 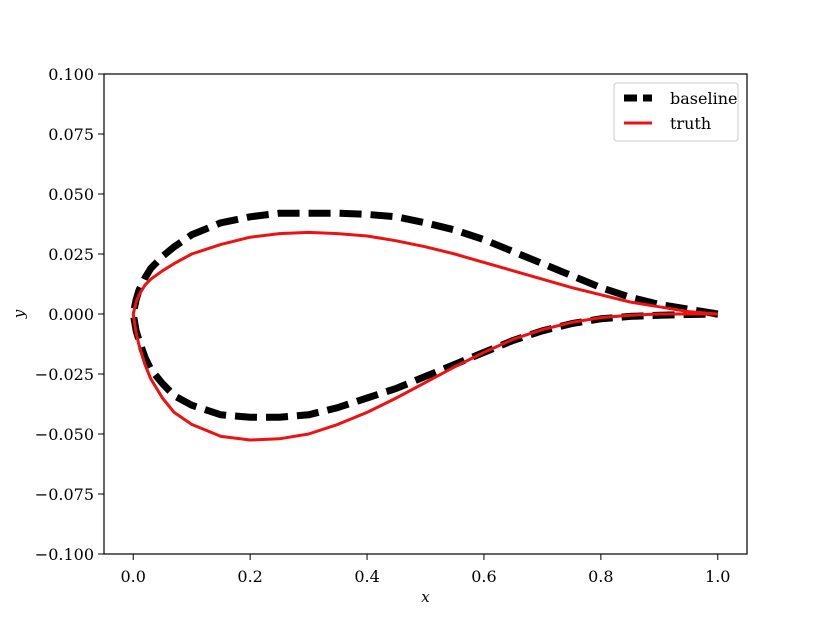 I want to click on x-tick-label: 0.2, so click(x=249, y=576).